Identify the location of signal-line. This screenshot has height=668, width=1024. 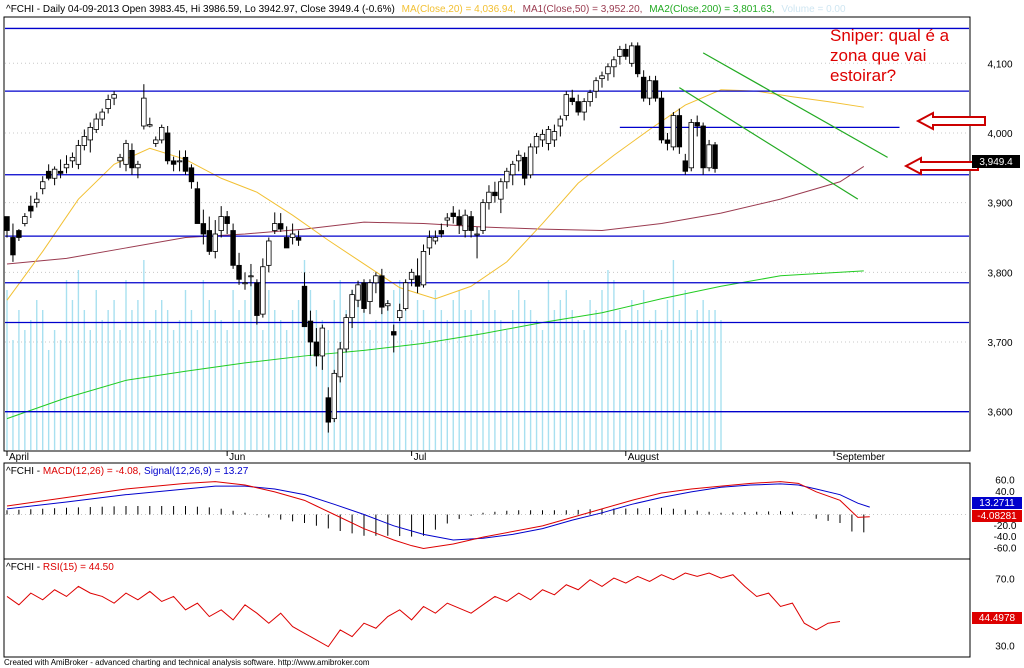
(438, 512).